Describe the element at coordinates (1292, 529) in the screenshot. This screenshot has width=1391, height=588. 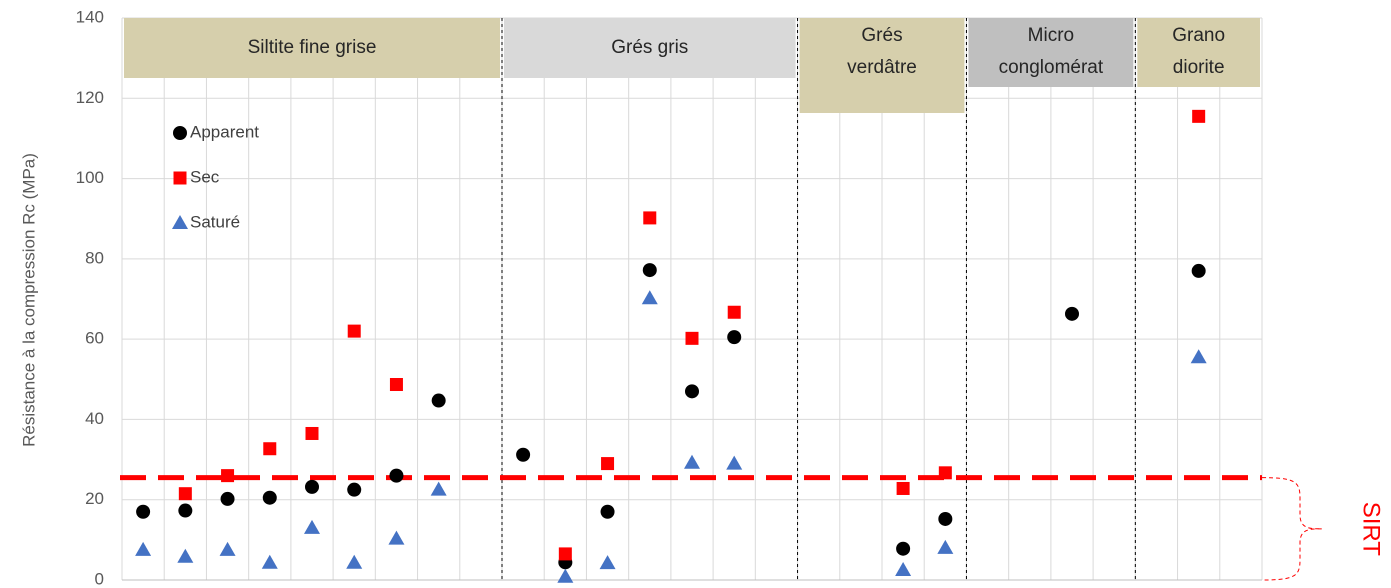
I see `threshold-bracket` at that location.